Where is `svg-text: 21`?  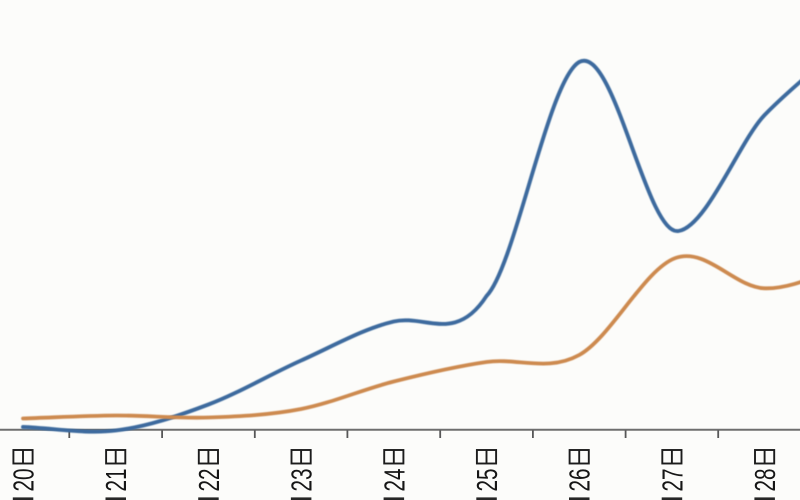 svg-text: 21 is located at coordinates (117, 479).